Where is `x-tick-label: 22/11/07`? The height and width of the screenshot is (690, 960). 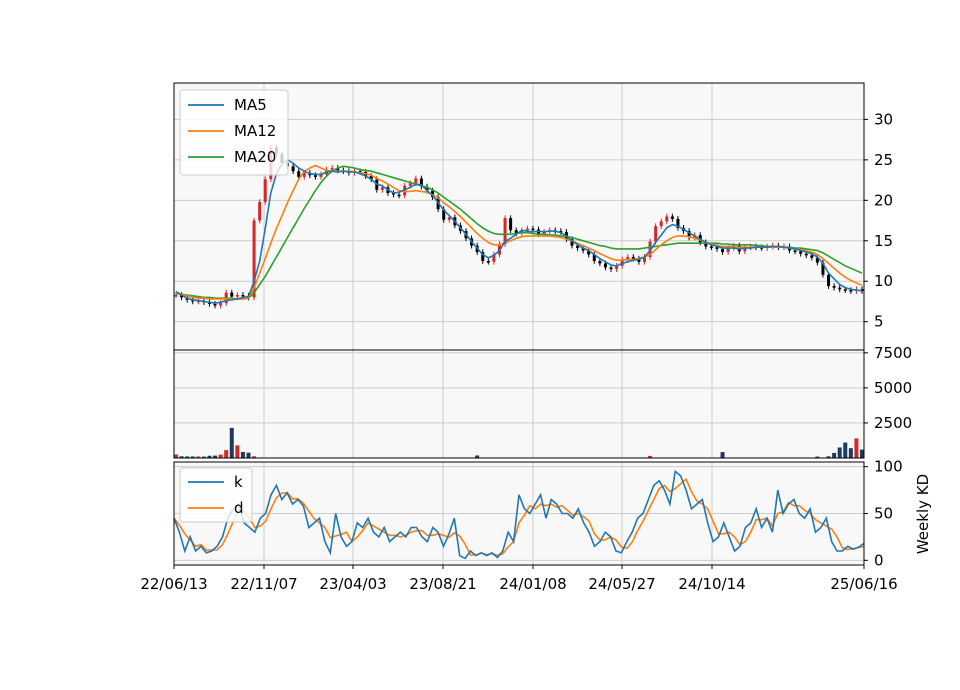 x-tick-label: 22/11/07 is located at coordinates (263, 584).